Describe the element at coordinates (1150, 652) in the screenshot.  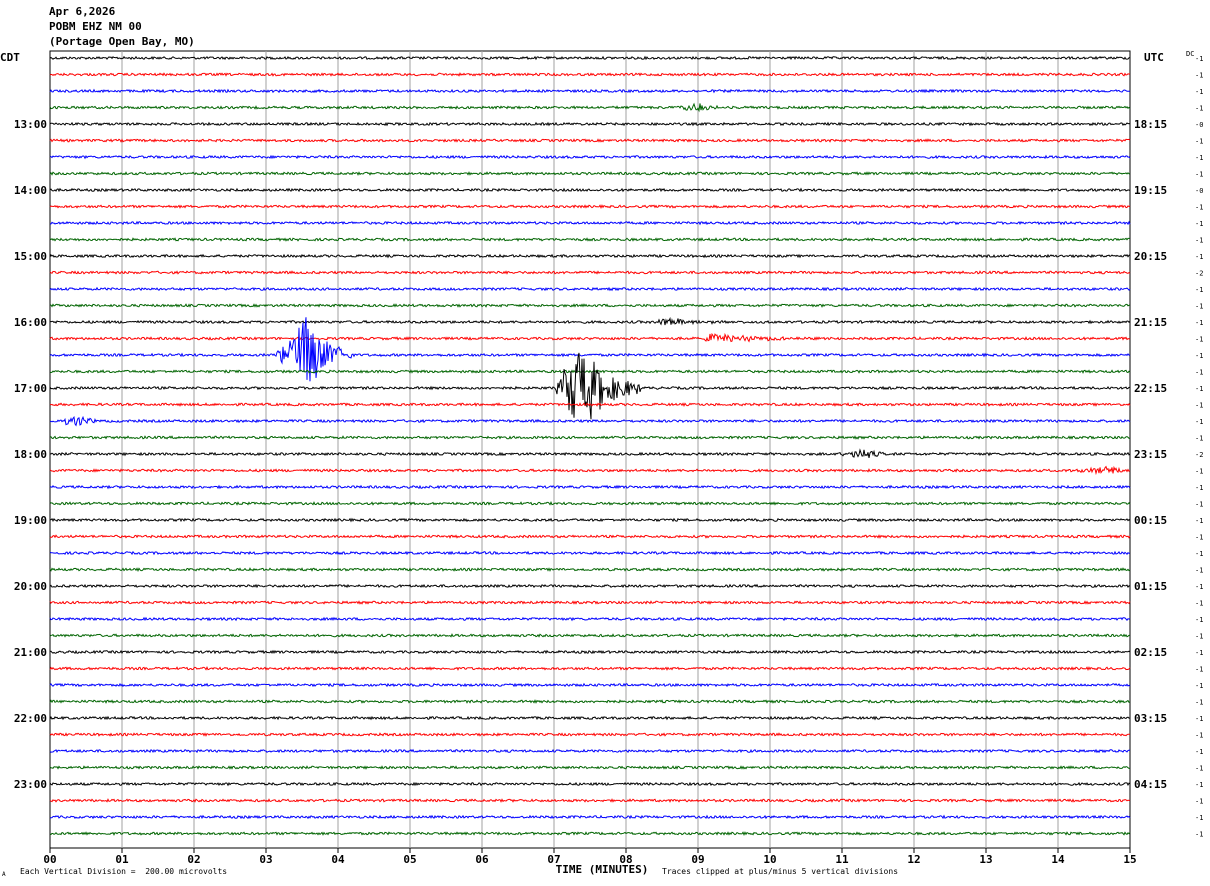
I see `utc-hour-label: 02:15` at that location.